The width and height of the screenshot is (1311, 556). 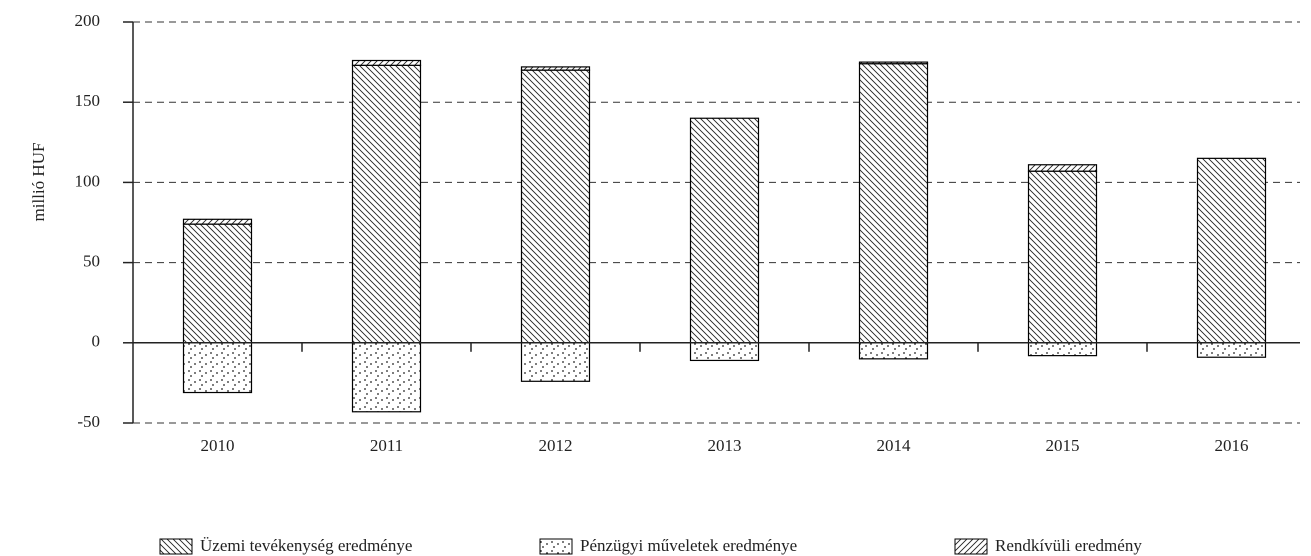 I want to click on y-tick-label: -50, so click(x=88, y=421).